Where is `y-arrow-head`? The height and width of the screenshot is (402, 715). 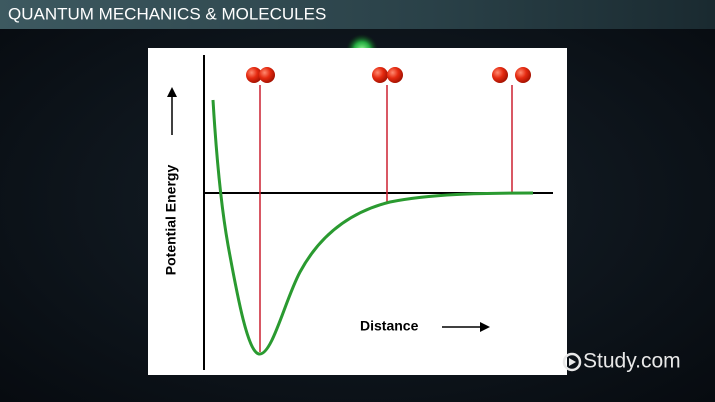 y-arrow-head is located at coordinates (172, 92).